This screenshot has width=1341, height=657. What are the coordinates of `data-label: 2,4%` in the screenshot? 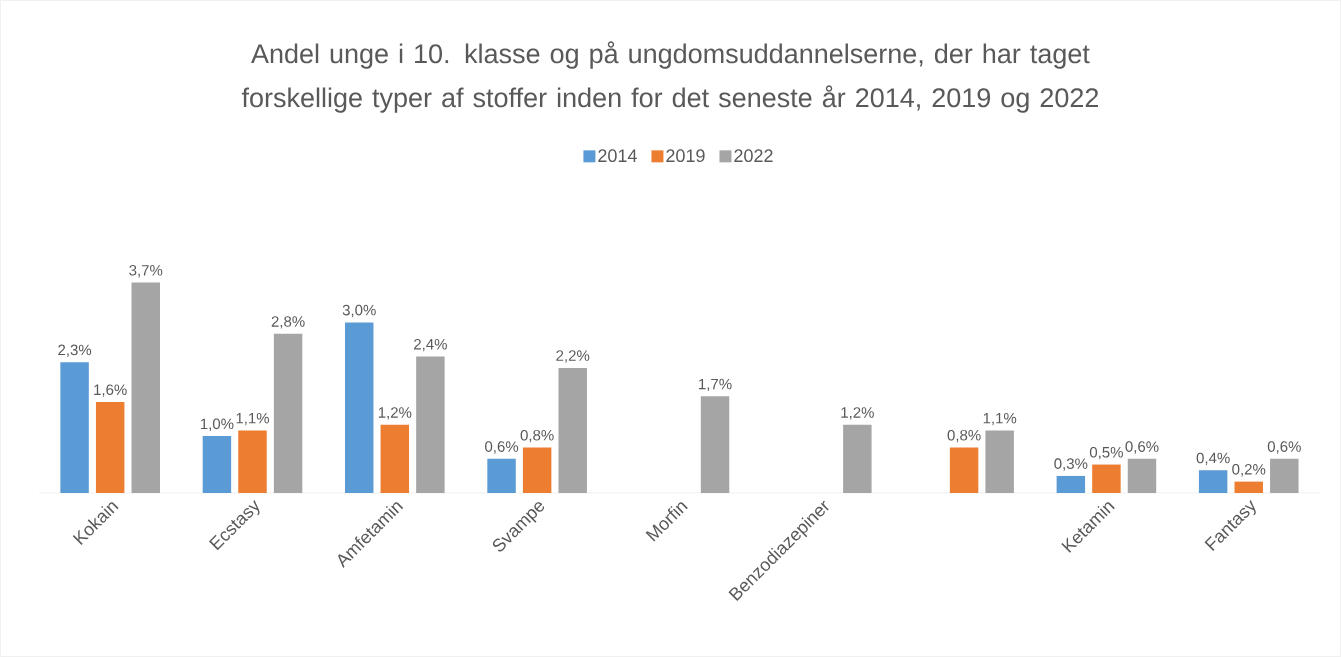 It's located at (430, 345).